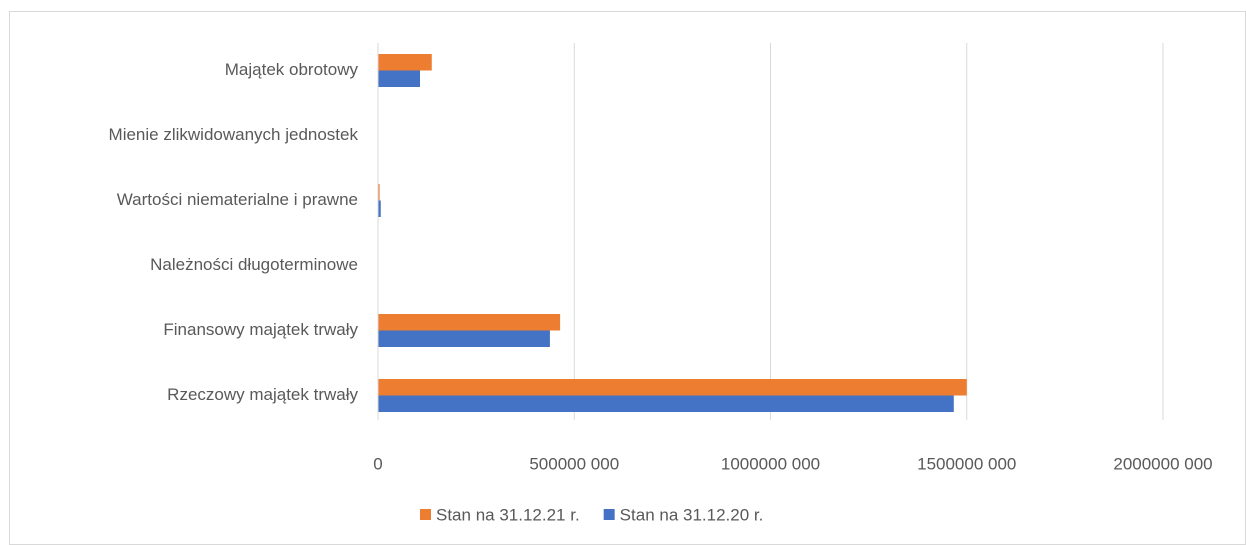 The image size is (1246, 545). What do you see at coordinates (508, 514) in the screenshot?
I see `legend-label: Stan na 31.12.21 r.` at bounding box center [508, 514].